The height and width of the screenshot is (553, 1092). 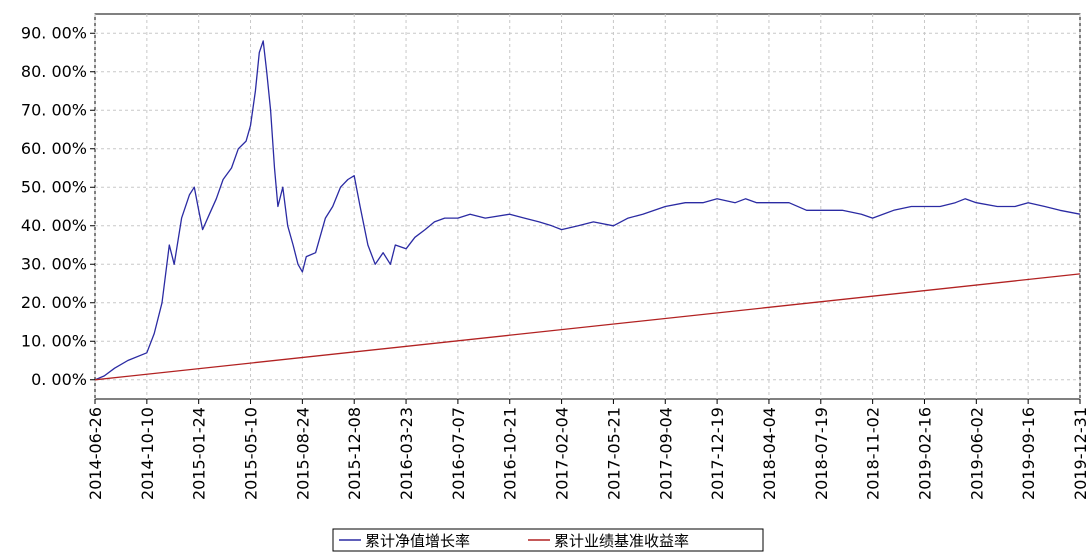 I want to click on x-tick-label: 2017-09-04, so click(x=665, y=453).